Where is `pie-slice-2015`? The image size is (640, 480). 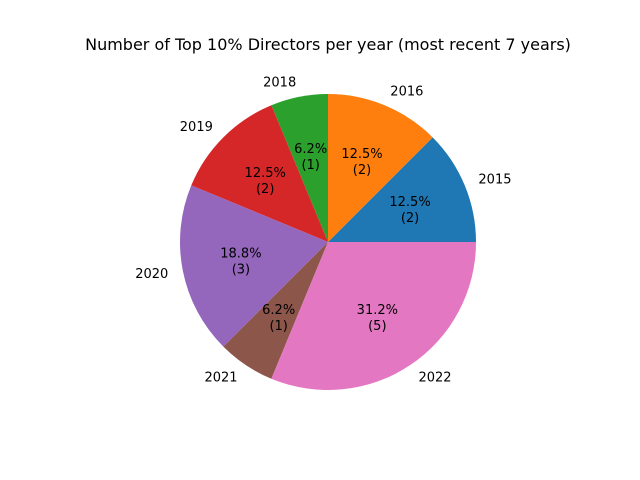
pie-slice-2015 is located at coordinates (402, 189).